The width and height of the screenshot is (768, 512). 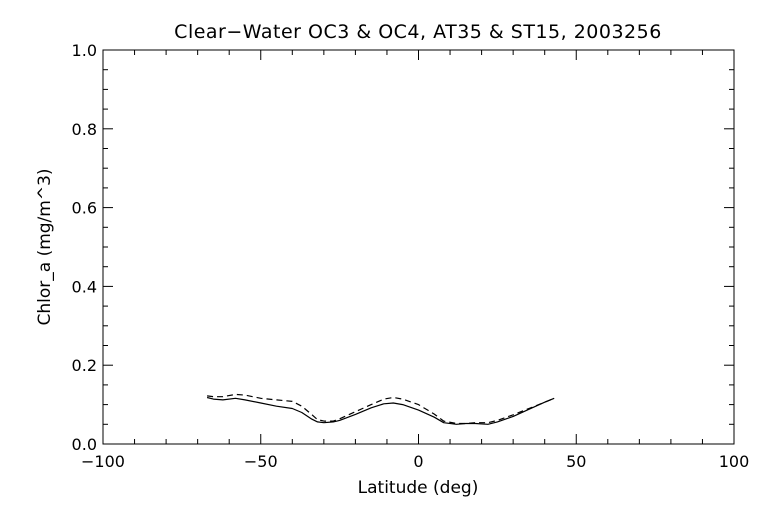 What do you see at coordinates (84, 208) in the screenshot?
I see `y-tick-label: 0.6` at bounding box center [84, 208].